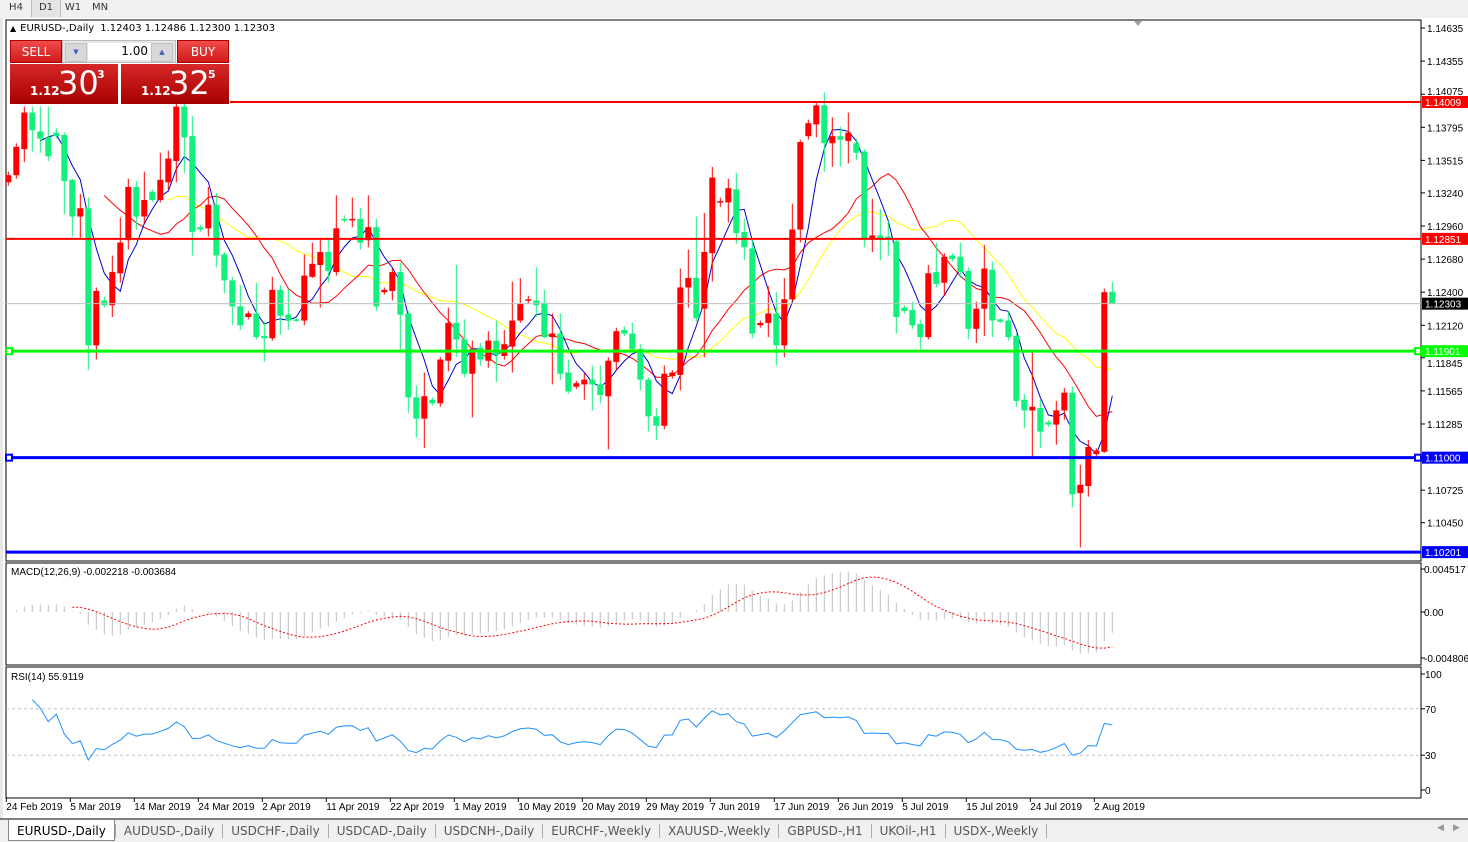 This screenshot has height=842, width=1468. What do you see at coordinates (1445, 161) in the screenshot?
I see `price-tick-label: 1.13515` at bounding box center [1445, 161].